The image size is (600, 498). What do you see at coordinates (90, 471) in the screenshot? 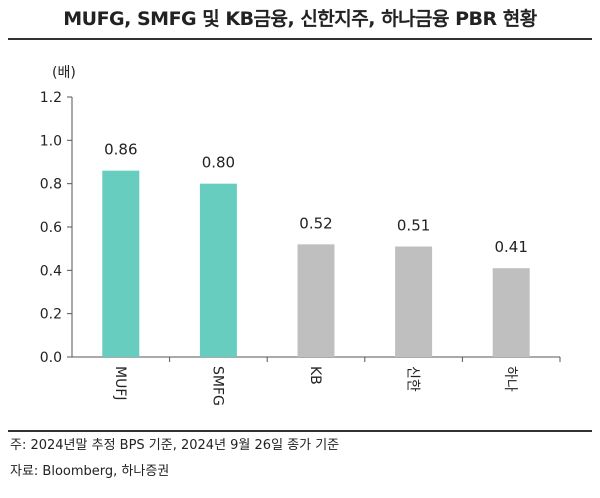
I see `source-note: 자료: Bloomberg, 하나증권` at bounding box center [90, 471].